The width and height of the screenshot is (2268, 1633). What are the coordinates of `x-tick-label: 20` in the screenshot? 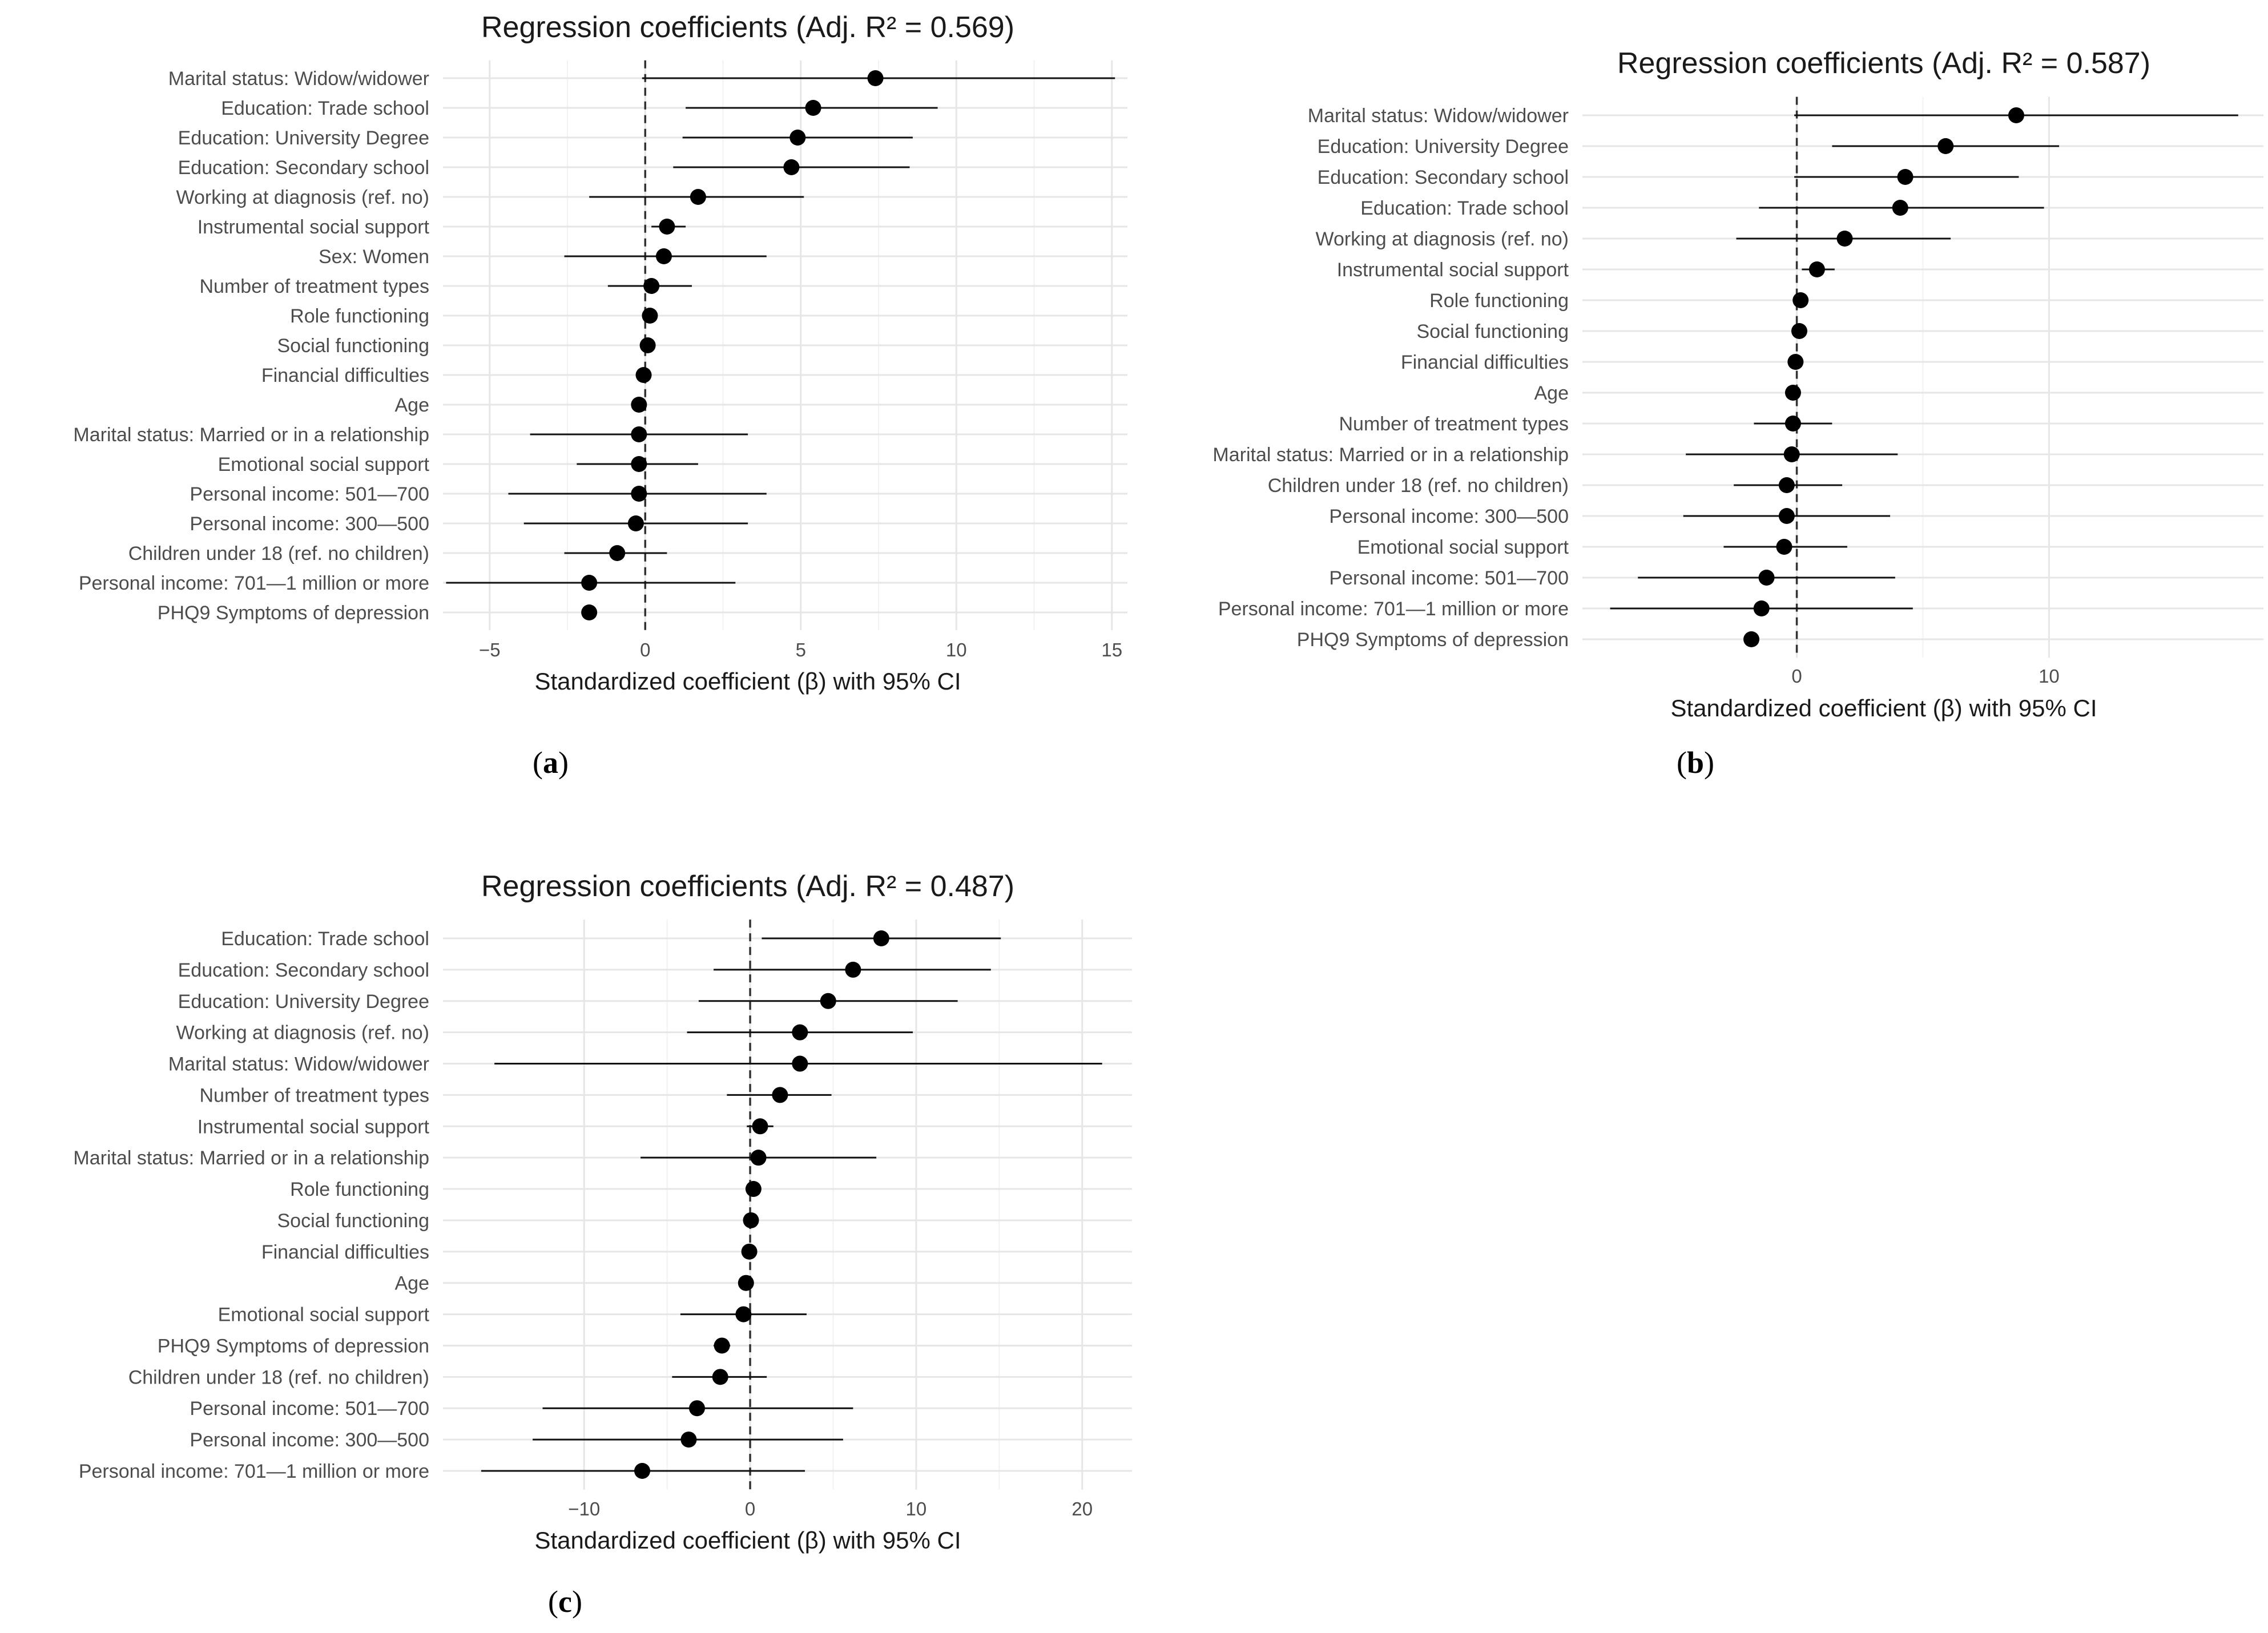 It's located at (1082, 1508).